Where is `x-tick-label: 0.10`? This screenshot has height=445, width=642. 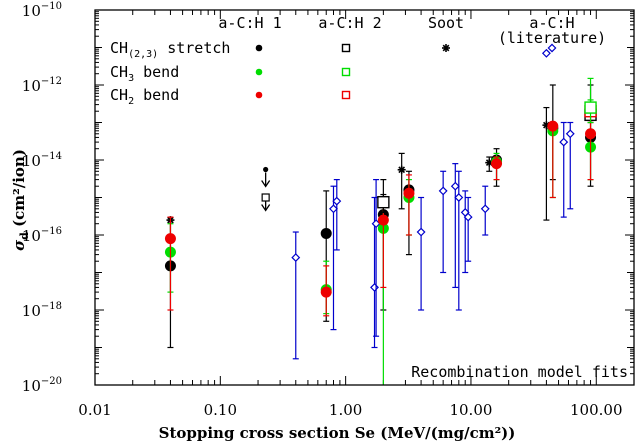 x-tick-label: 0.10 is located at coordinates (220, 410).